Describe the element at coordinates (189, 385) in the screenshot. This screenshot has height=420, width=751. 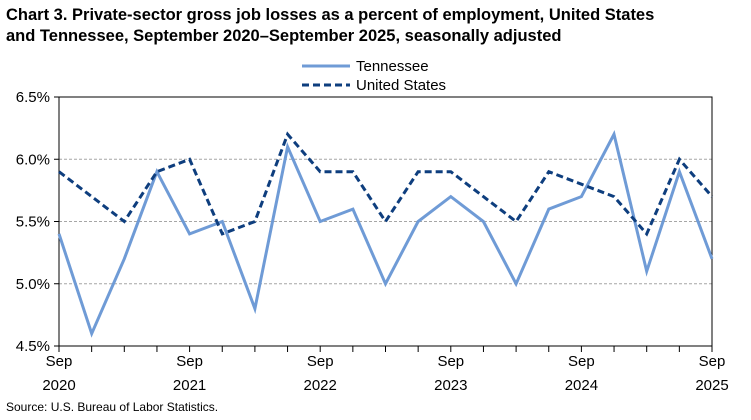
I see `x-tick-label-year: 2021` at that location.